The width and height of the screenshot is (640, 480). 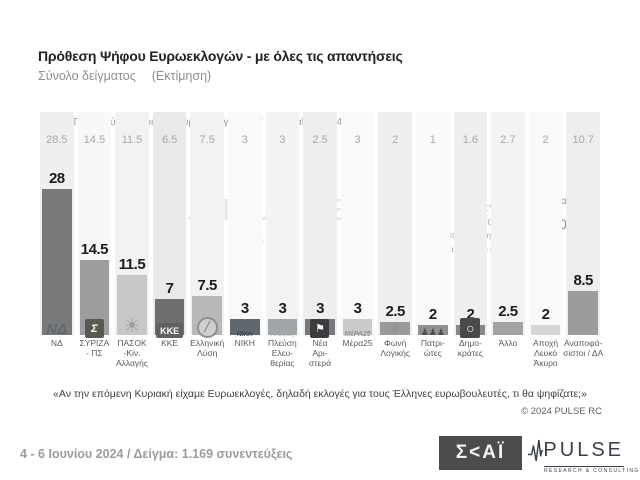 I want to click on party-label: ΝΔ, so click(x=56, y=343).